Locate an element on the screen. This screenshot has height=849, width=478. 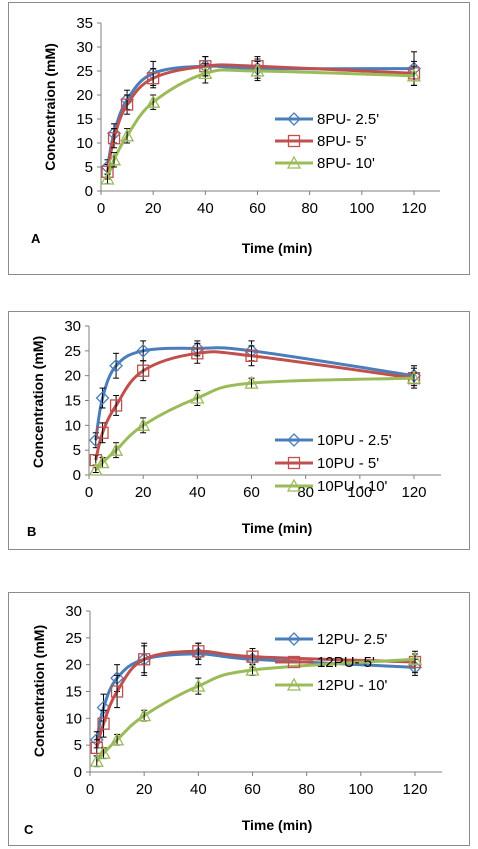
x-axis-title: Time (min) is located at coordinates (277, 248).